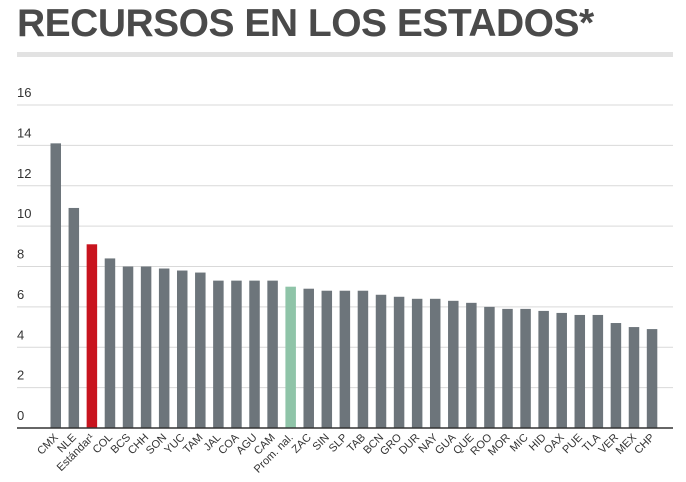  What do you see at coordinates (218, 354) in the screenshot?
I see `bar-jal` at bounding box center [218, 354].